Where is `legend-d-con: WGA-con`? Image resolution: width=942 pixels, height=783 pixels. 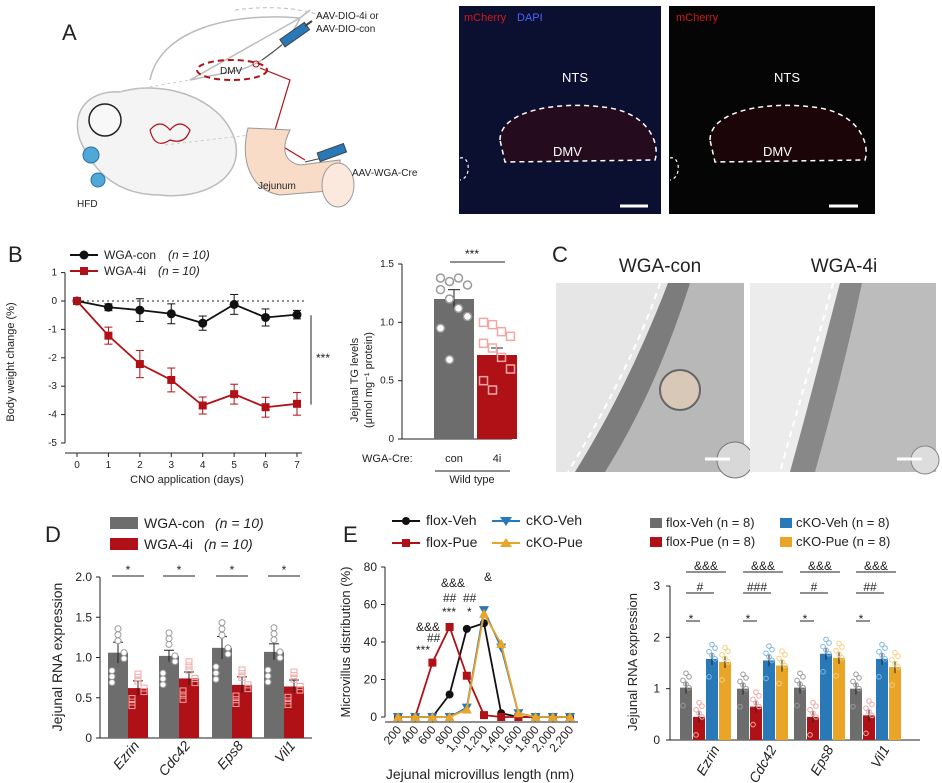 legend-d-con: WGA-con is located at coordinates (174, 523).